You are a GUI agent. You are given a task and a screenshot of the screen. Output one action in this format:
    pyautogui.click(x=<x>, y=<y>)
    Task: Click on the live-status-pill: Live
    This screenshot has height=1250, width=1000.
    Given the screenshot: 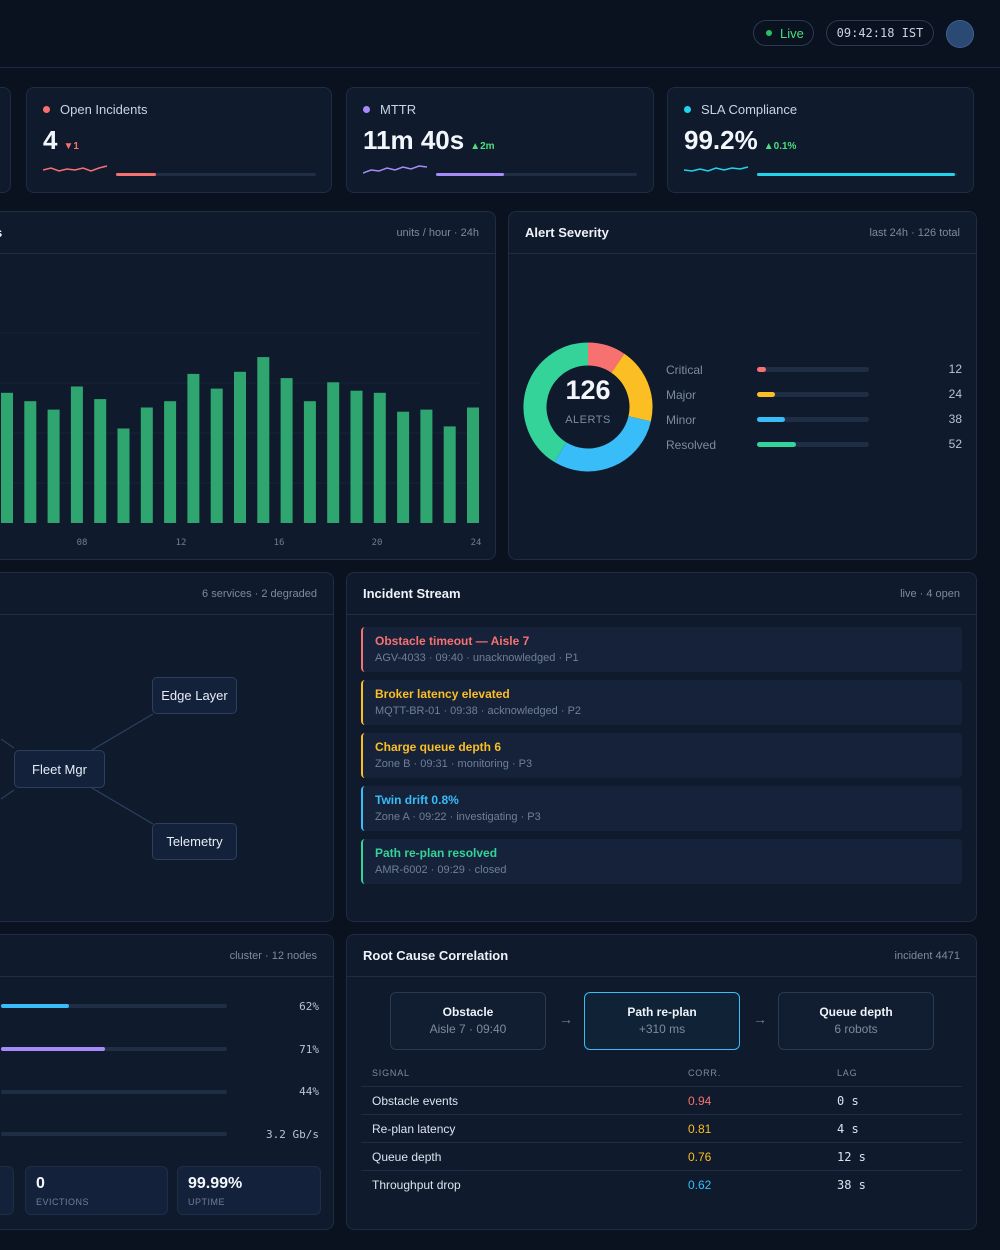 What is the action you would take?
    pyautogui.click(x=783, y=33)
    